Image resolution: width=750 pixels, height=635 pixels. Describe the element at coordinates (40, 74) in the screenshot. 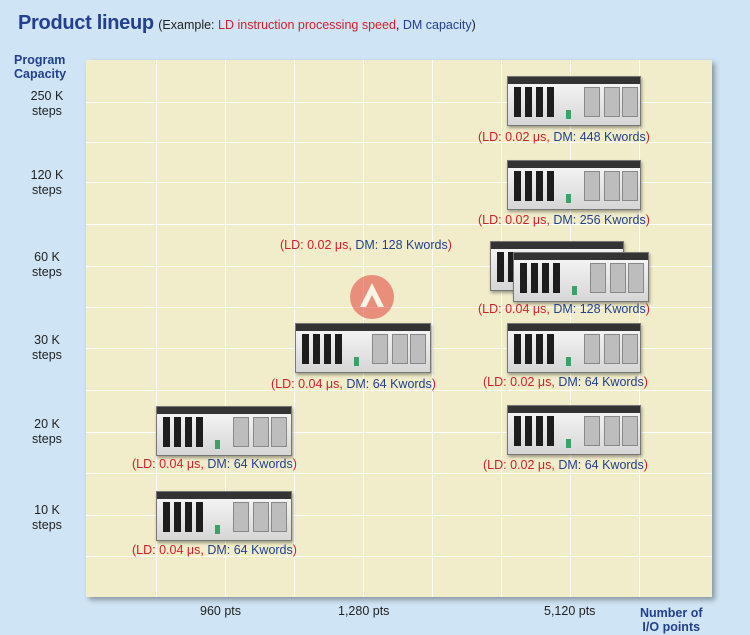

I see `y-axis-title-line2: Capacity` at that location.